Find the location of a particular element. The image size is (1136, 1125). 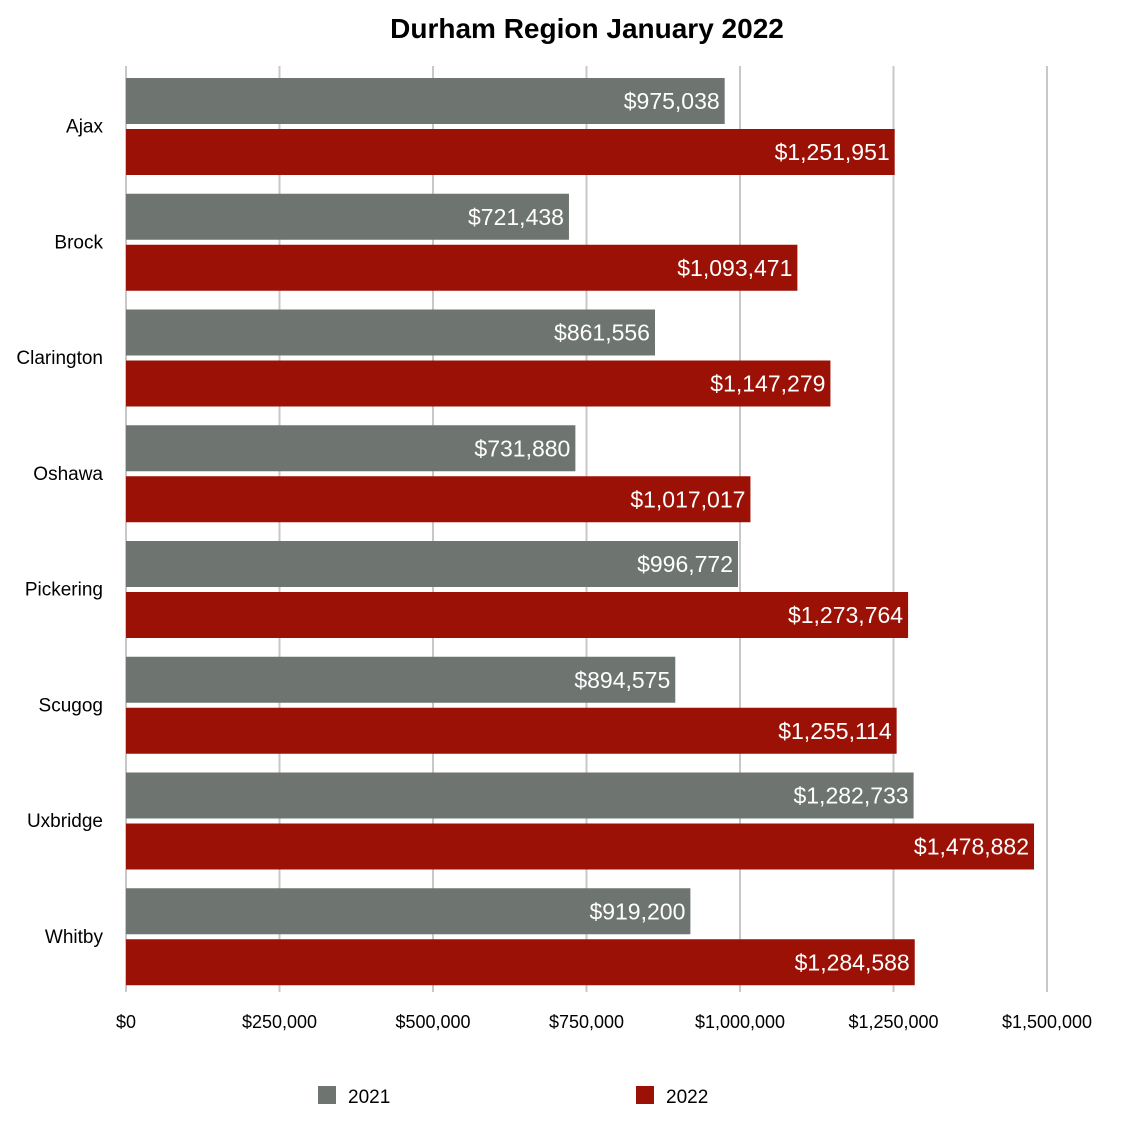

category-label: Oshawa is located at coordinates (68, 474).